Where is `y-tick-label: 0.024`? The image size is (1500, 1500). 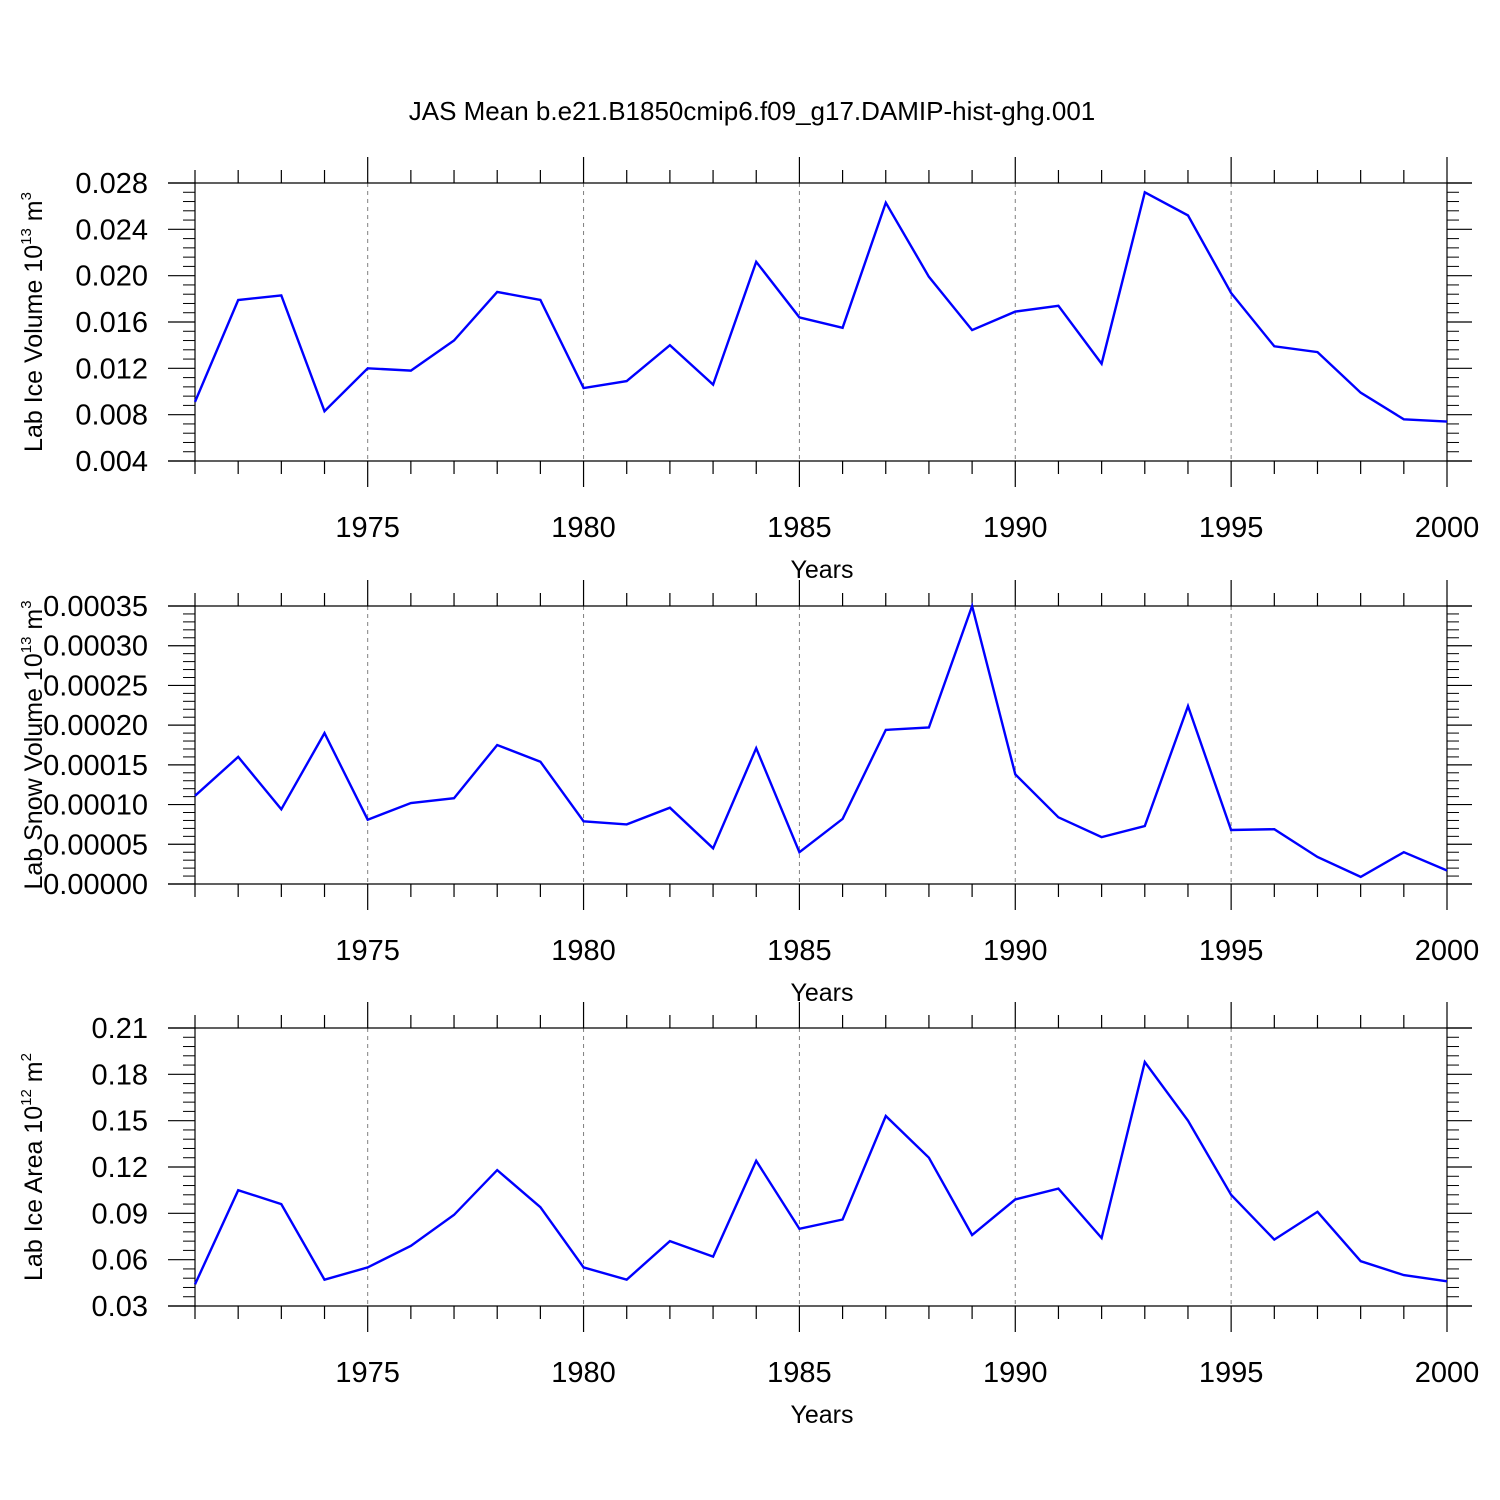
y-tick-label: 0.024 is located at coordinates (111, 230).